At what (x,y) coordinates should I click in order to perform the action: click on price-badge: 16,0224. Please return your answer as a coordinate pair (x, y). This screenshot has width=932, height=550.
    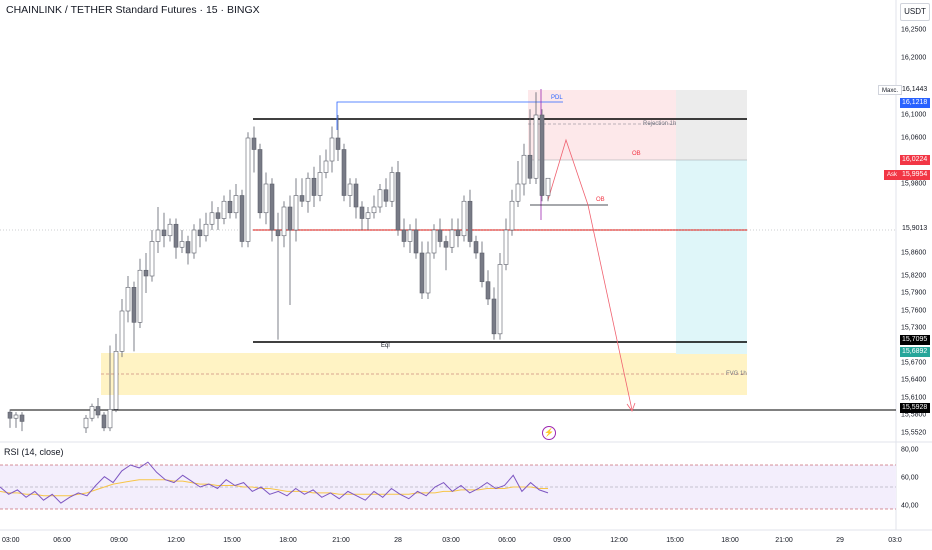
    Looking at the image, I should click on (915, 159).